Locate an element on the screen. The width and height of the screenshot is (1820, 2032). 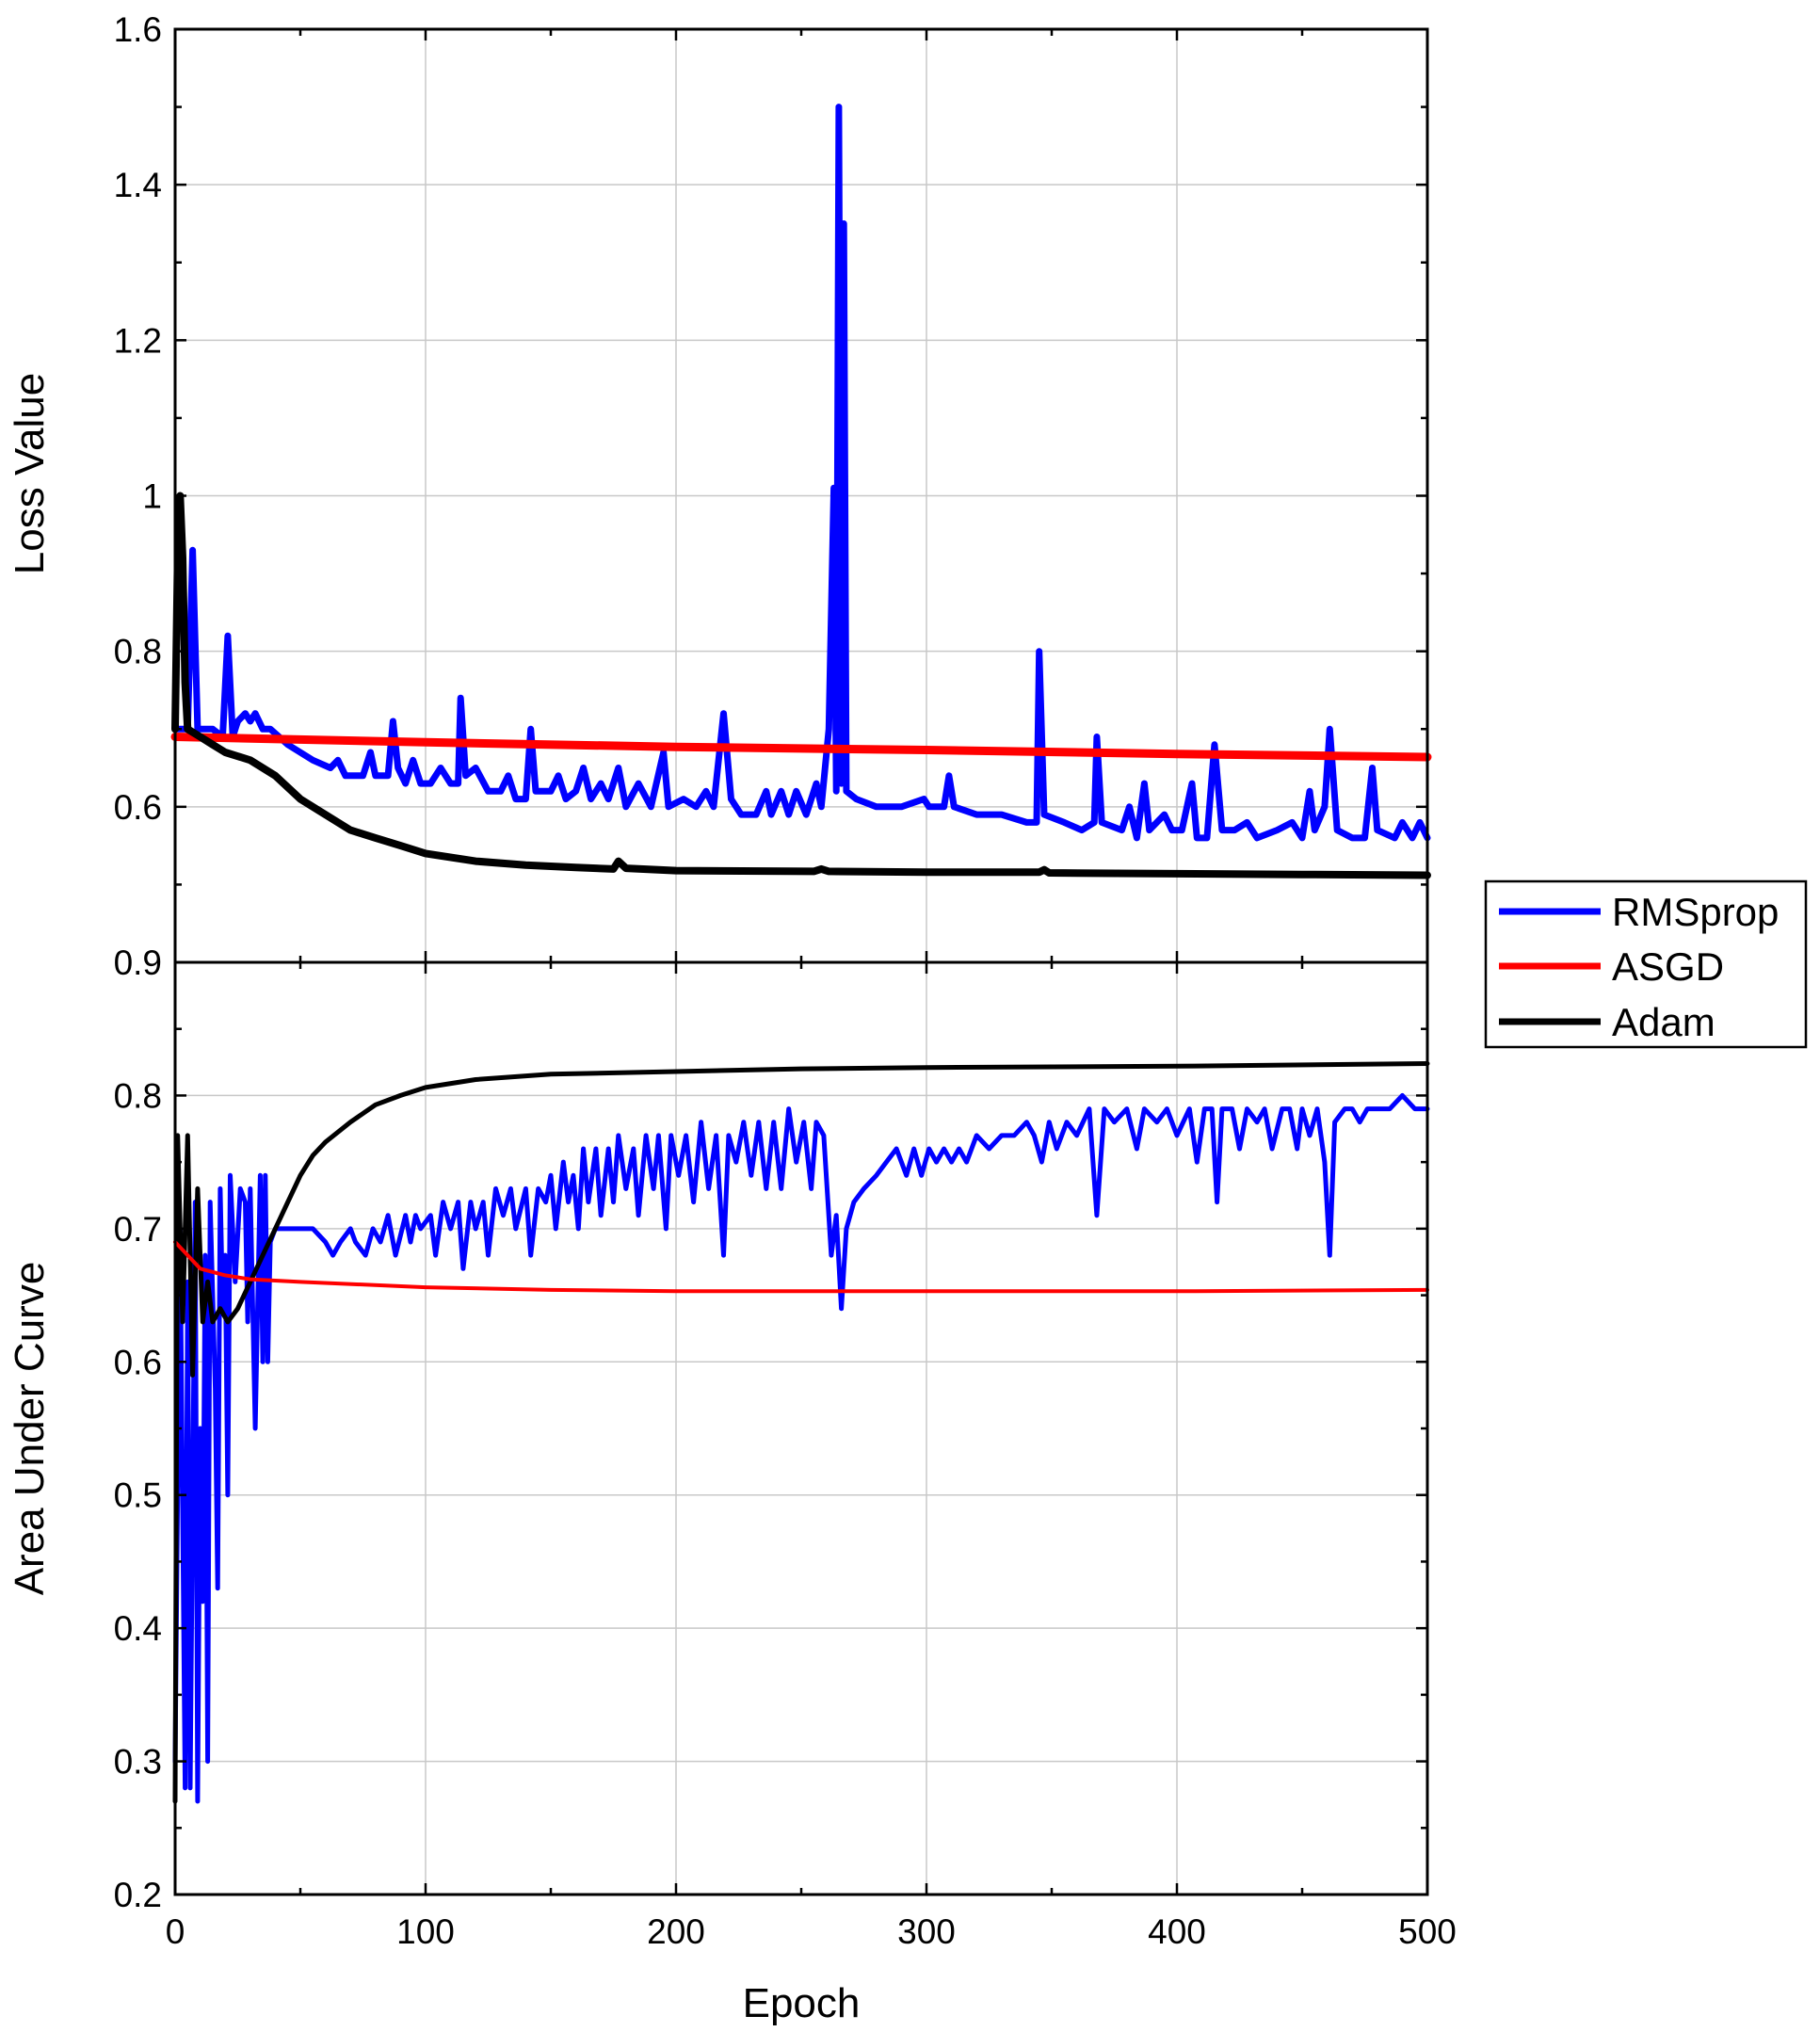
x-tick-label: 200 is located at coordinates (676, 1931).